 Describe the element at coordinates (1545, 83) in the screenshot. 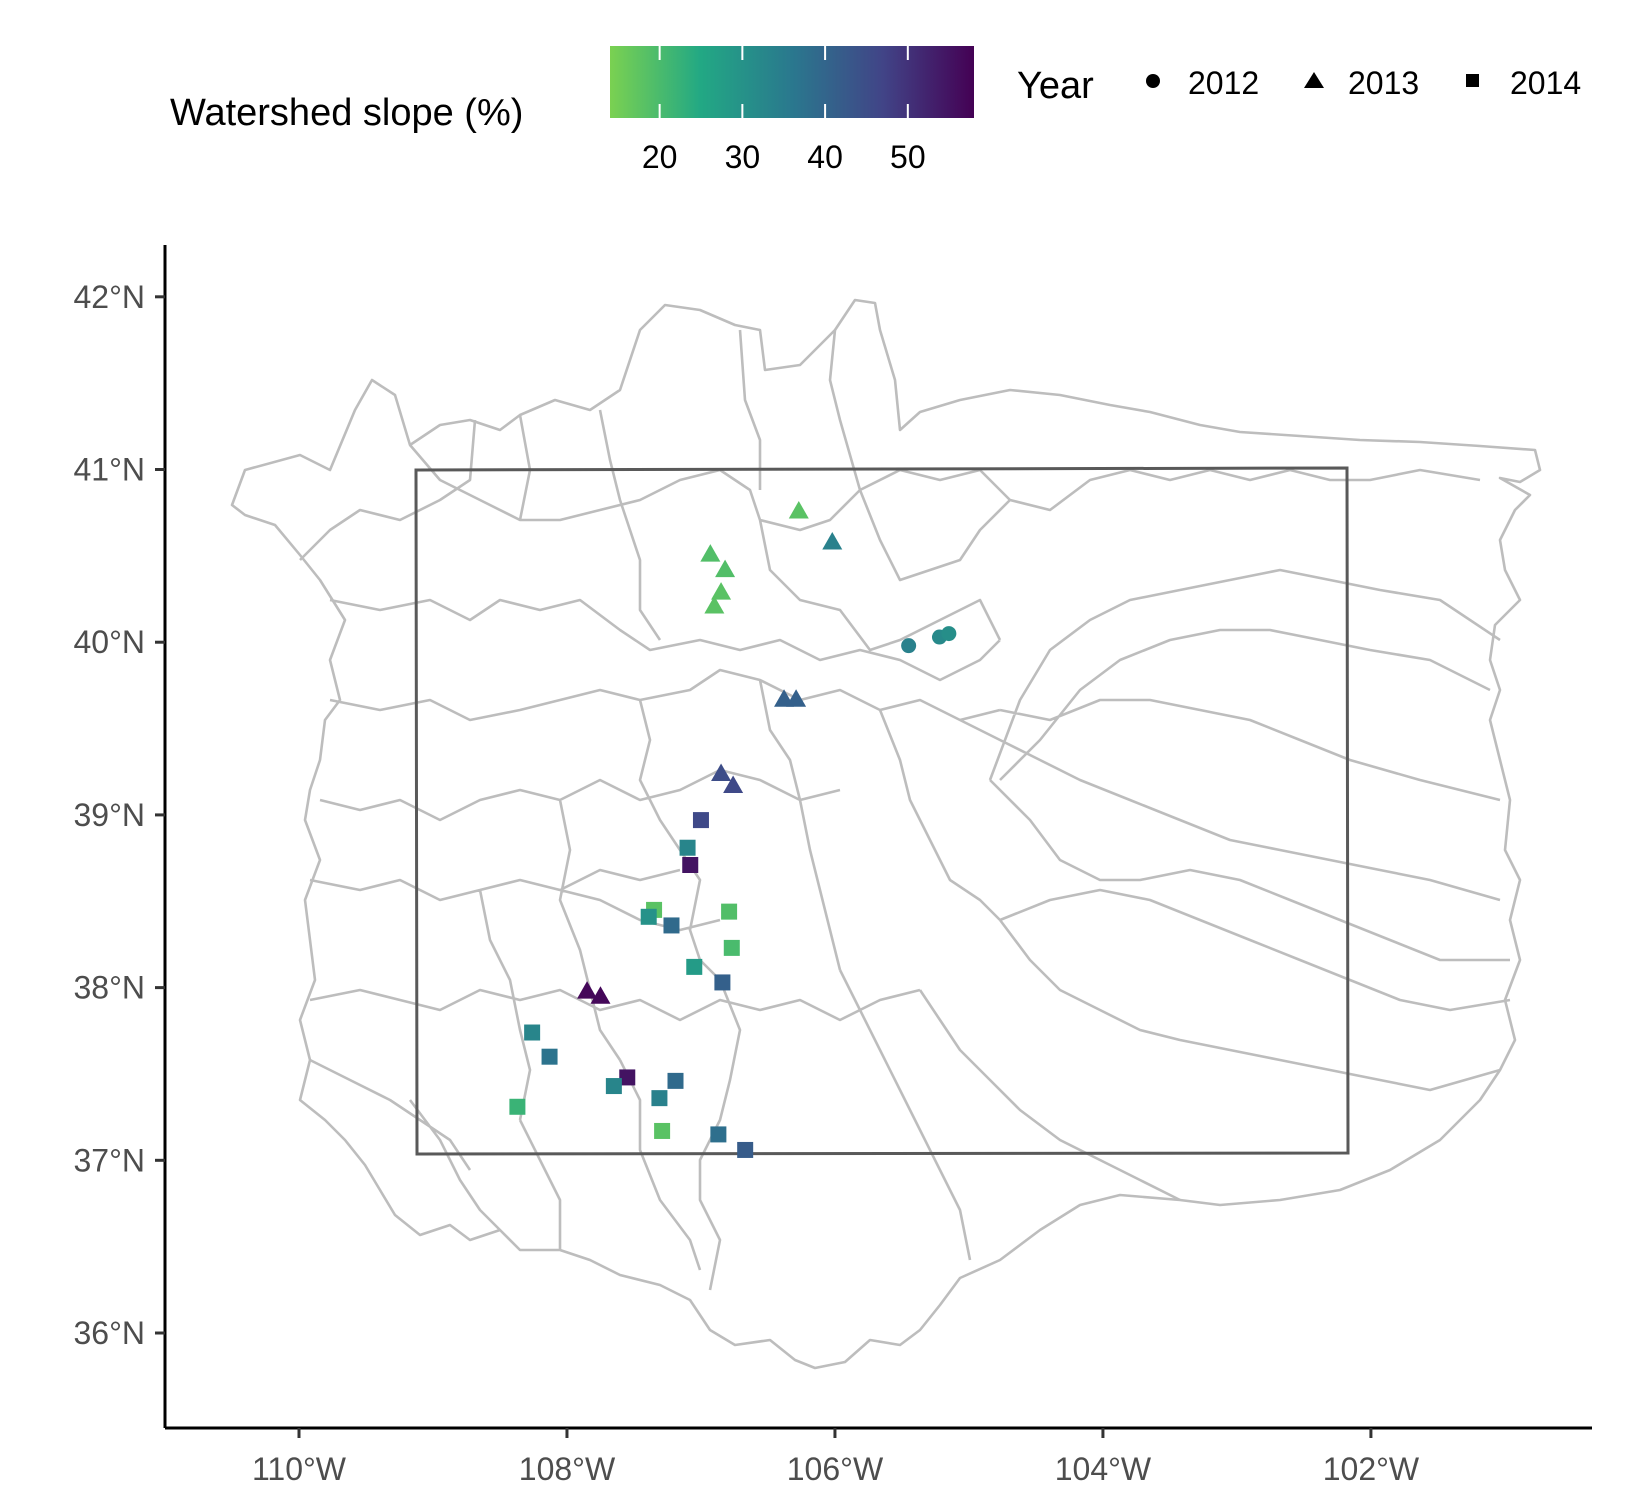

I see `legend-label-2014: 2014` at that location.